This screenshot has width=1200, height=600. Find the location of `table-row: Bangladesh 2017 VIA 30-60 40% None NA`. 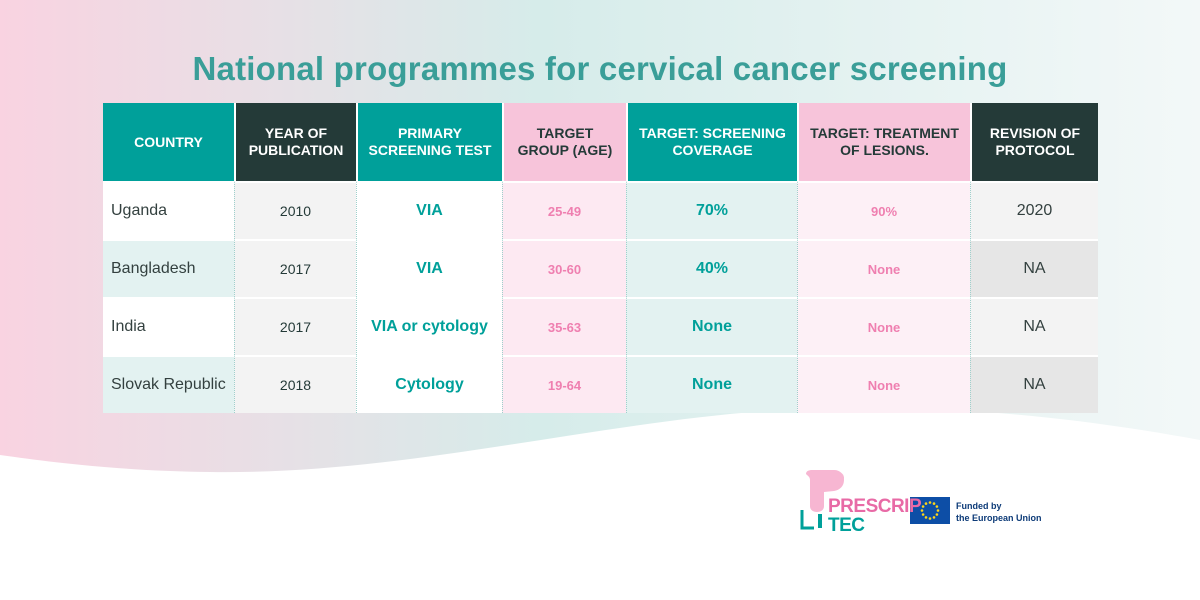

table-row: Bangladesh 2017 VIA 30-60 40% None NA is located at coordinates (600, 268).